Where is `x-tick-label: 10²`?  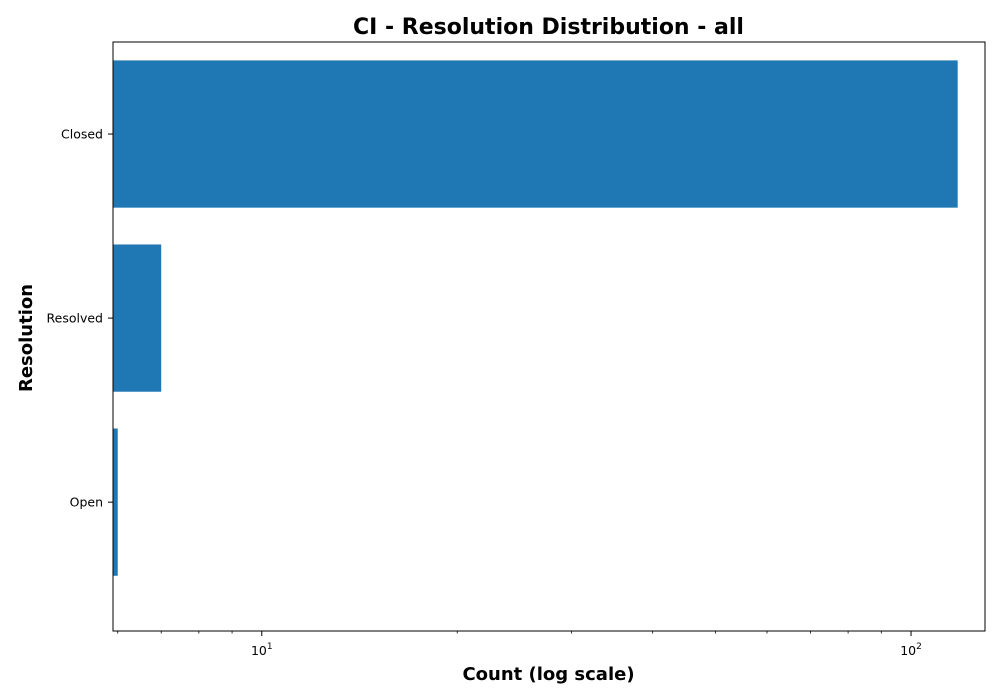
x-tick-label: 10² is located at coordinates (911, 650).